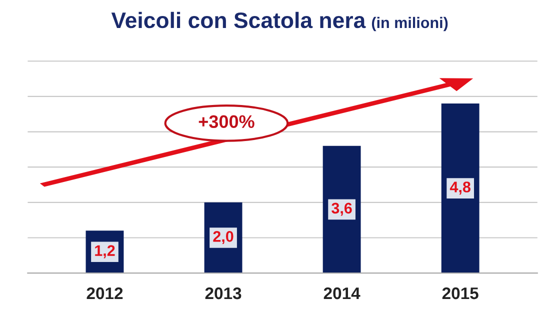  Describe the element at coordinates (223, 293) in the screenshot. I see `x-tick-label: 2013` at that location.